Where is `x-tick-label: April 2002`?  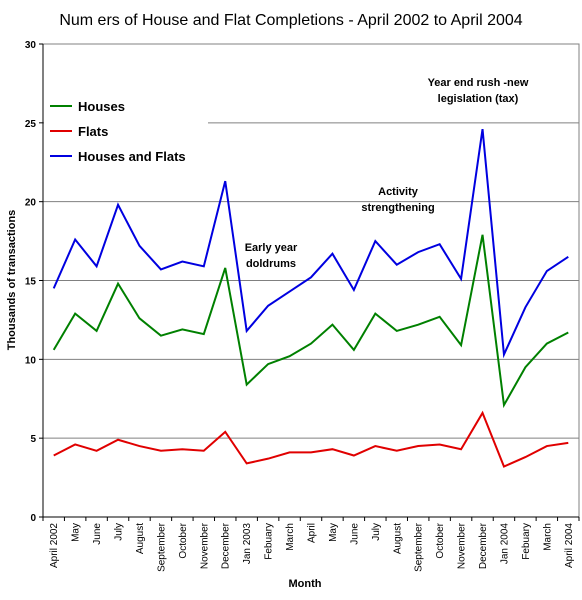
x-tick-label: April 2002 is located at coordinates (54, 545).